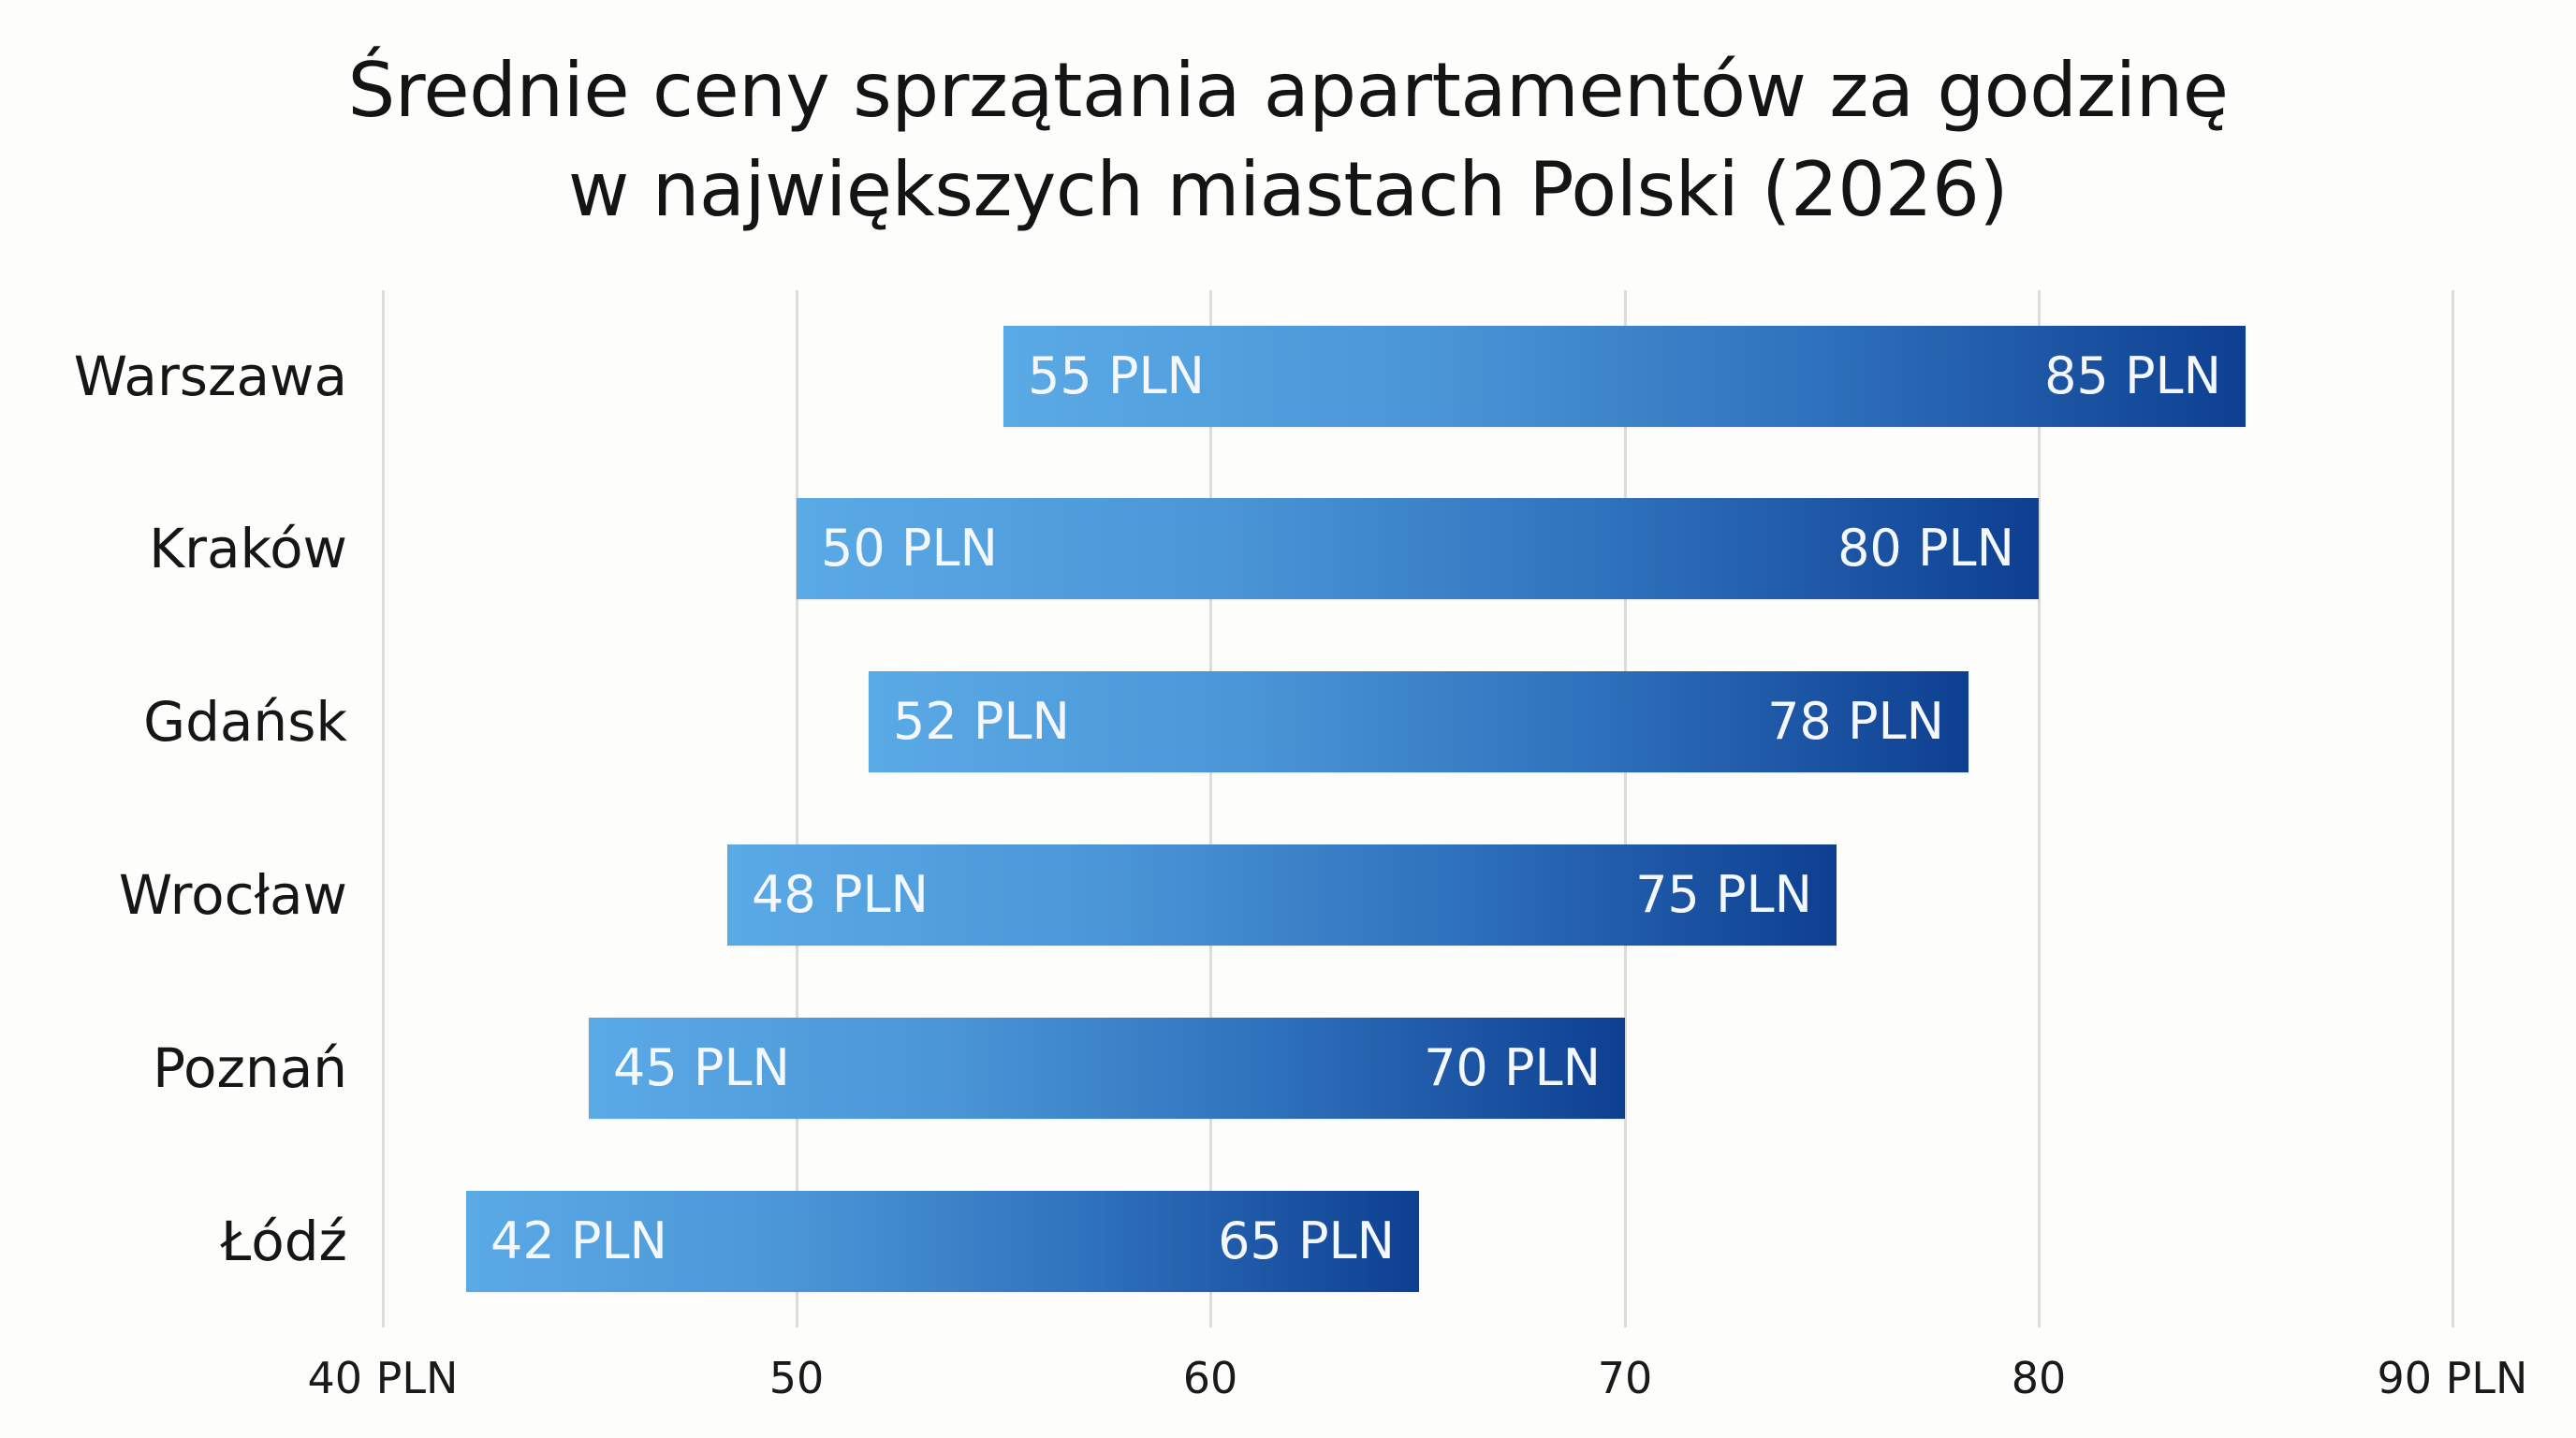 This screenshot has height=1438, width=2576. What do you see at coordinates (232, 895) in the screenshot?
I see `category-label-wroclaw: Wrocław` at bounding box center [232, 895].